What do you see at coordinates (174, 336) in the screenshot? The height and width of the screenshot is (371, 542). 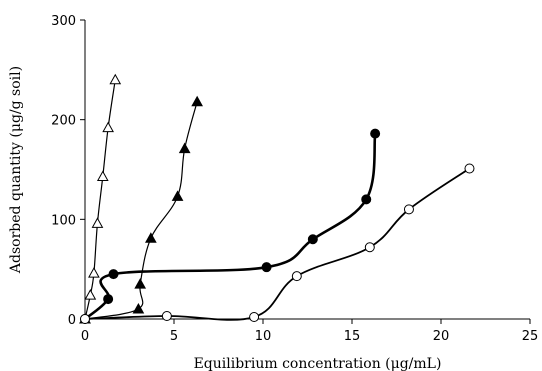 I see `x-tick-label: 5` at bounding box center [174, 336].